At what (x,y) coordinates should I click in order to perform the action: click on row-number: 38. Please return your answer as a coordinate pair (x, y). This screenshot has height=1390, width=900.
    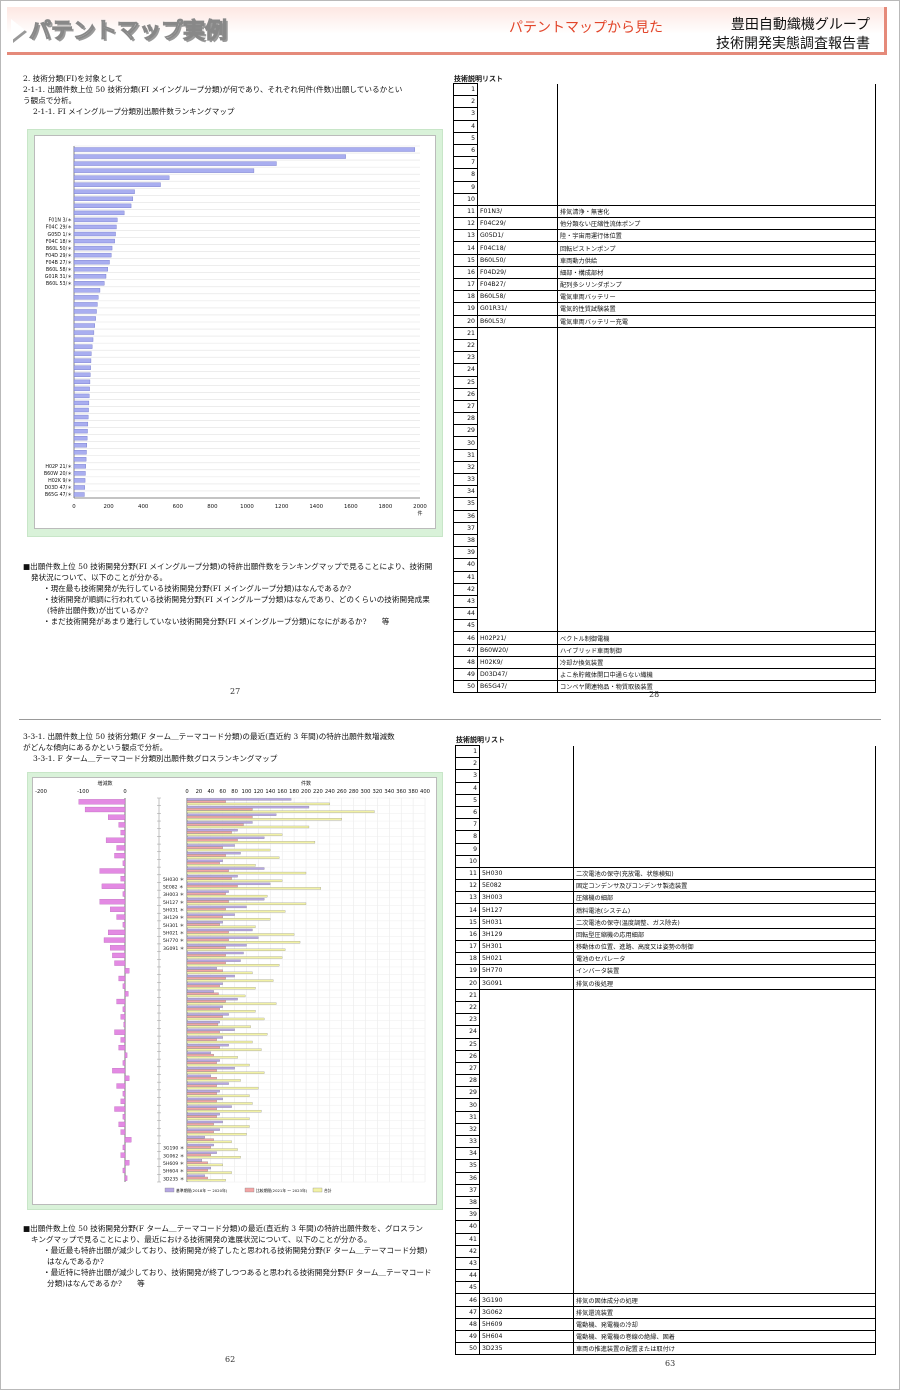
    Looking at the image, I should click on (465, 540).